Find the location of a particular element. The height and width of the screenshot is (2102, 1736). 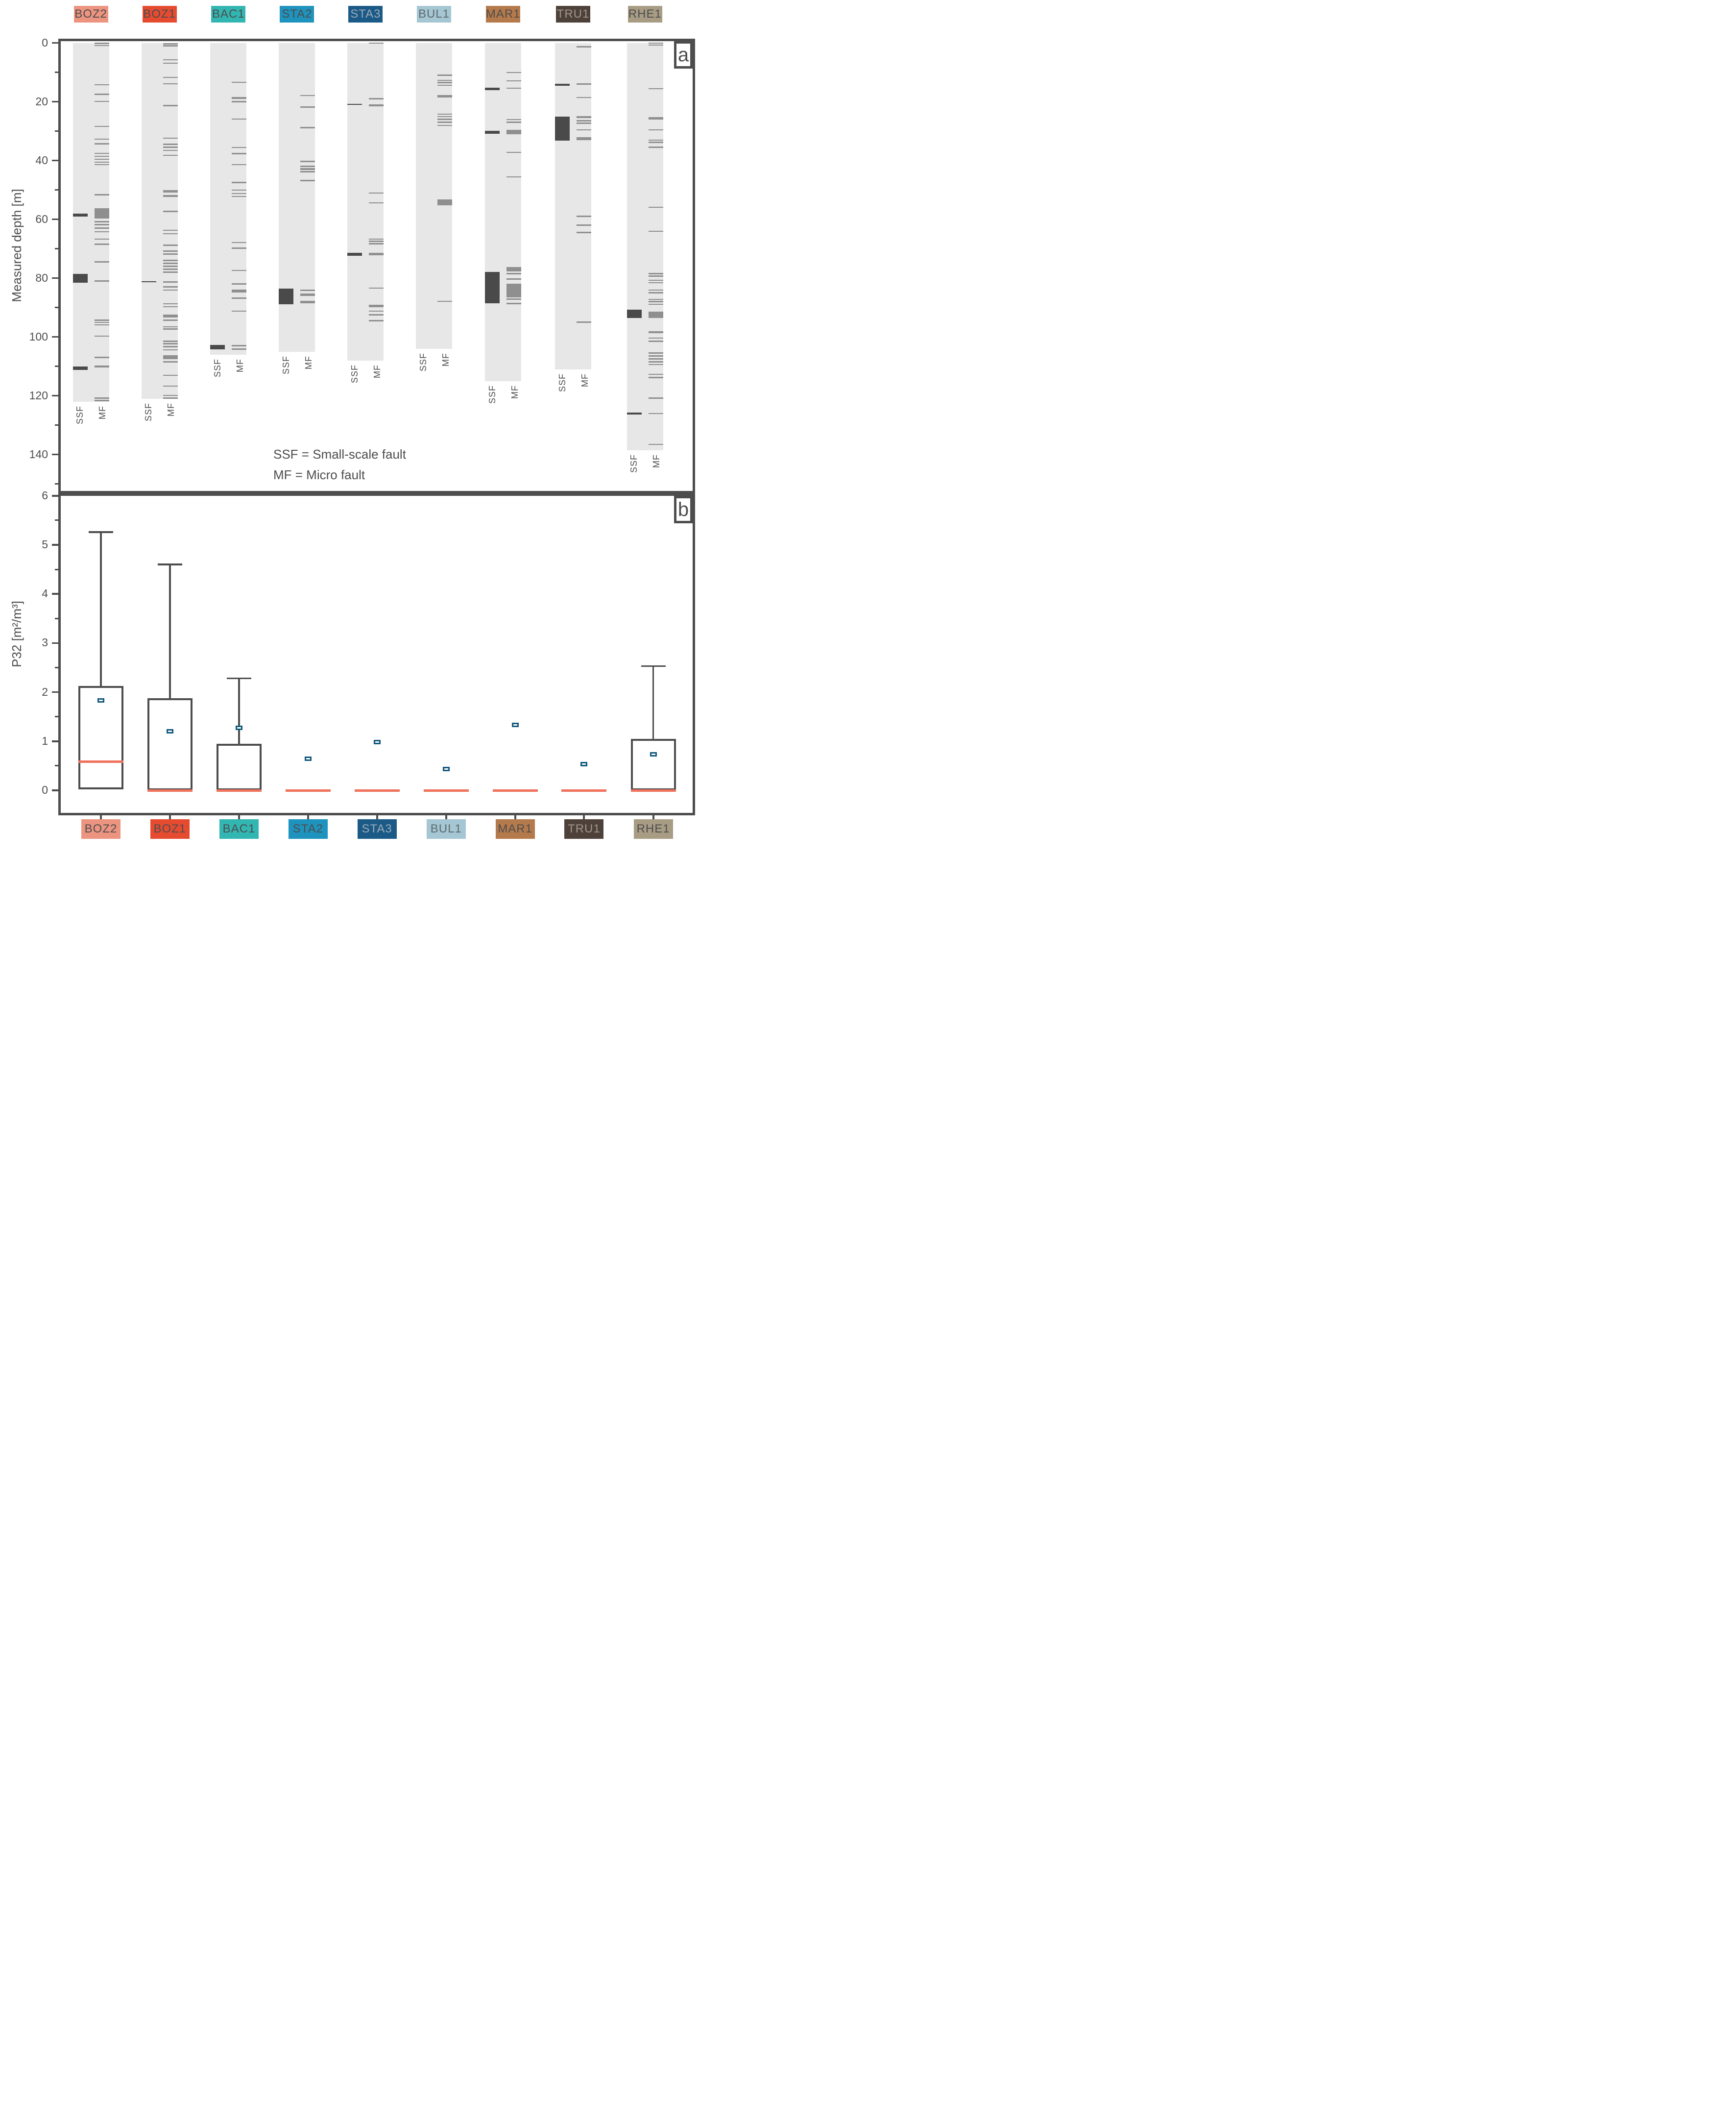

y-axis-tick-label: 5 is located at coordinates (45, 544).